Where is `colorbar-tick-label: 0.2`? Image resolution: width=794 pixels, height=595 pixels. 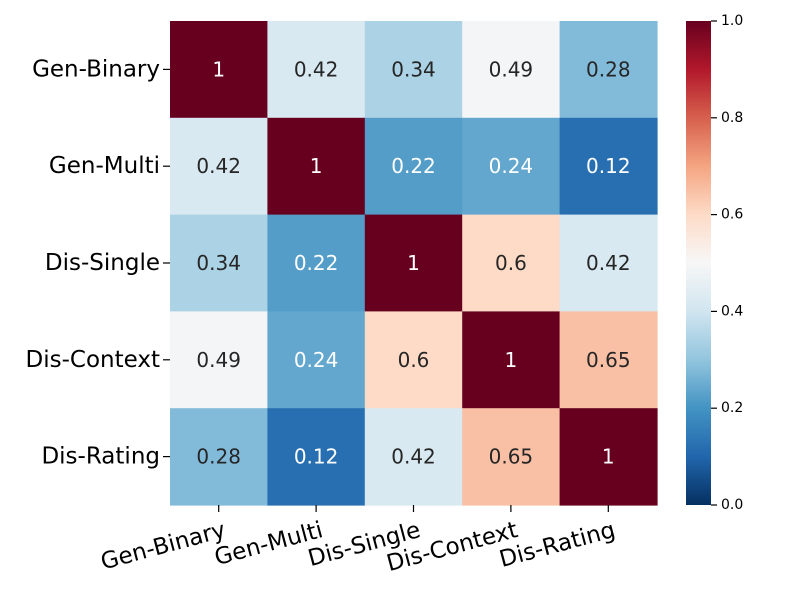 colorbar-tick-label: 0.2 is located at coordinates (732, 408).